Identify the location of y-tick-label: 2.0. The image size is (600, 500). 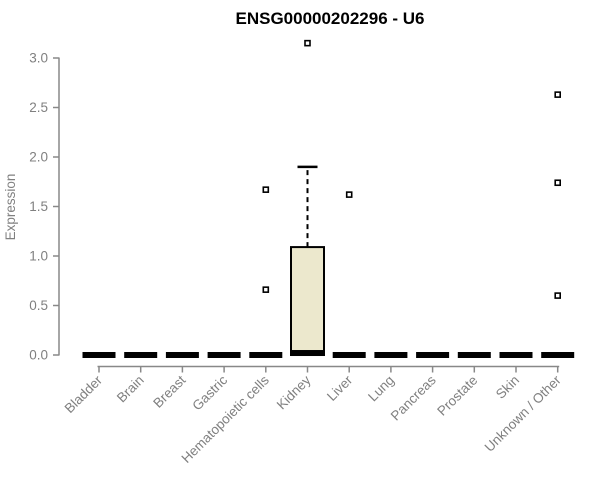
(38, 157).